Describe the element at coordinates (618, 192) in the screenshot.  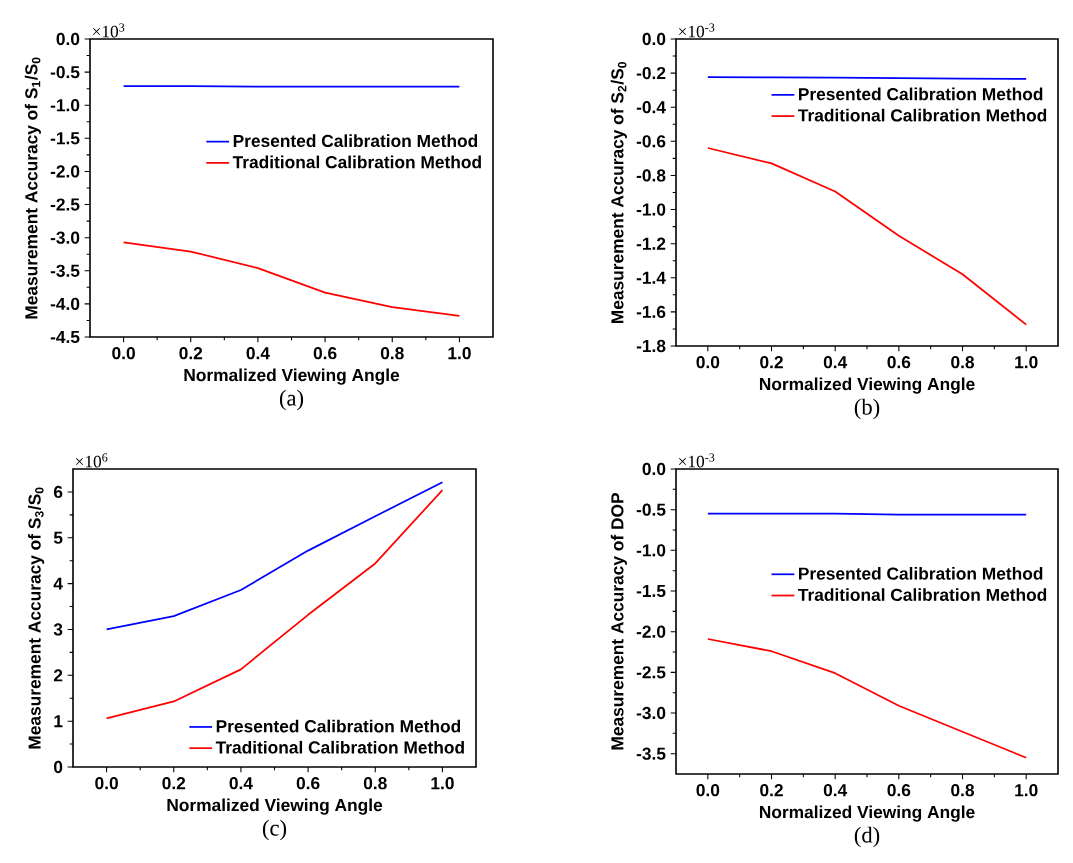
I see `y-axis-title: Measurement Accuracy of S$_{2}$/S$_{0}$` at that location.